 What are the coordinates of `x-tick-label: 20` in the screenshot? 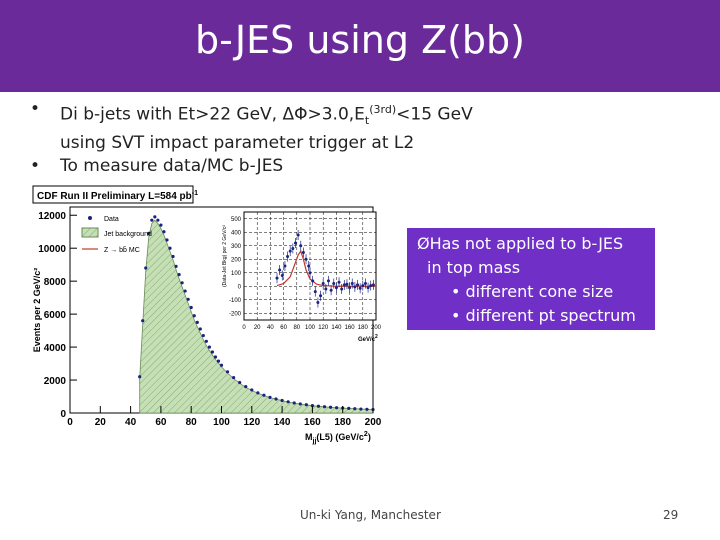 It's located at (101, 422).